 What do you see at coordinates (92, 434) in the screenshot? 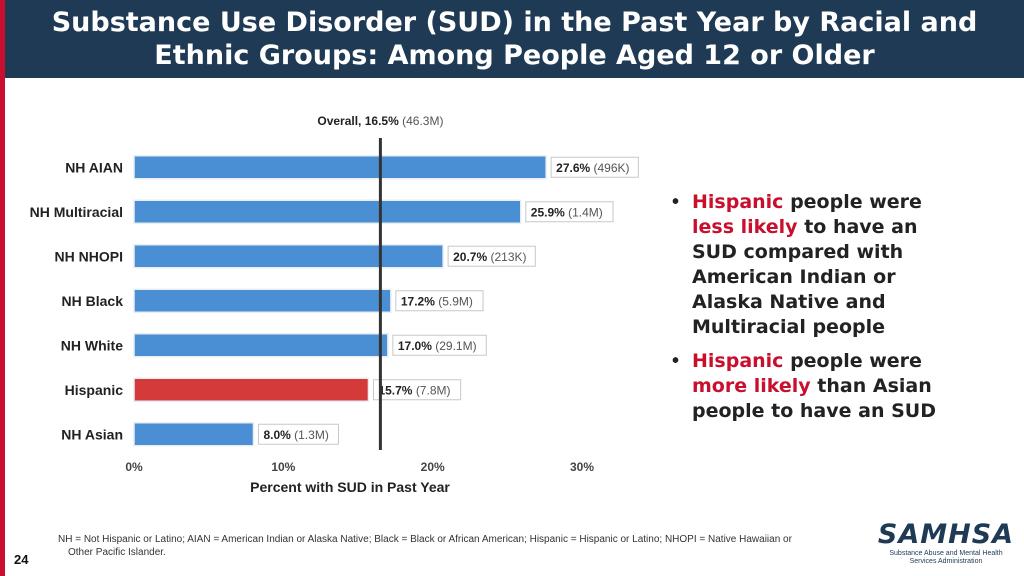
I see `category-label: NH Asian` at bounding box center [92, 434].